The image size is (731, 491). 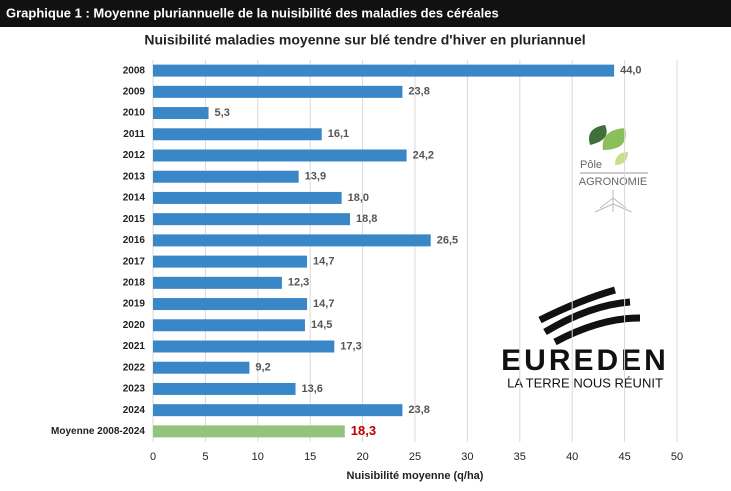 What do you see at coordinates (520, 457) in the screenshot?
I see `x-tick-label: 35` at bounding box center [520, 457].